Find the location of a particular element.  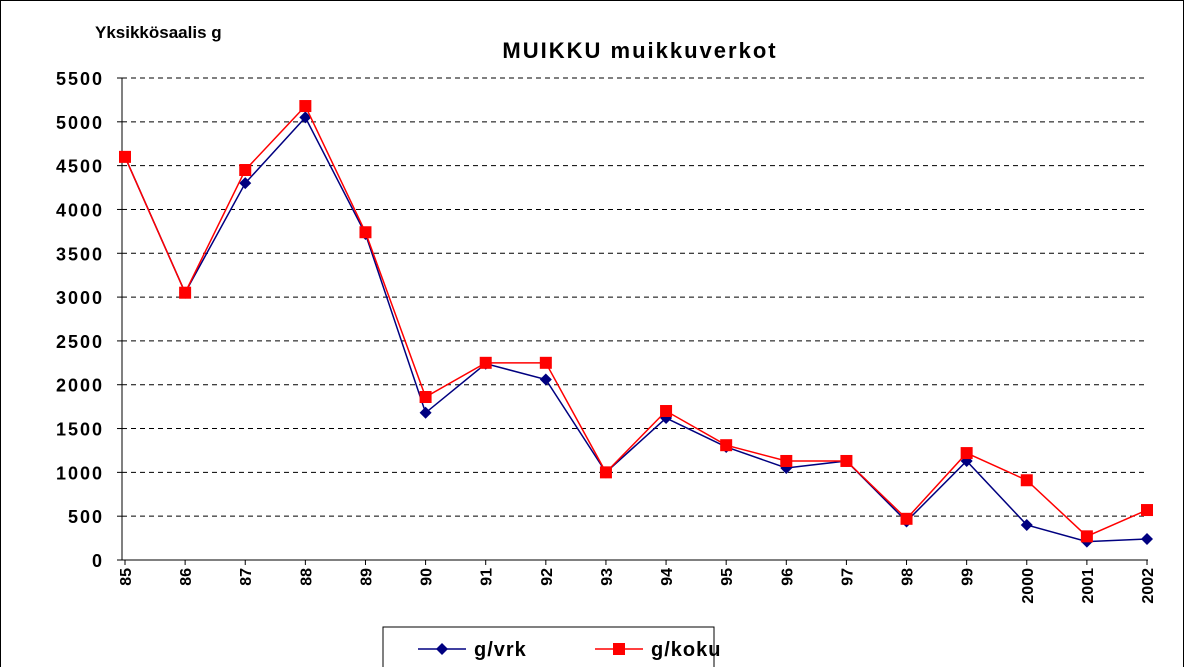

x-tick-label: 99 is located at coordinates (968, 577).